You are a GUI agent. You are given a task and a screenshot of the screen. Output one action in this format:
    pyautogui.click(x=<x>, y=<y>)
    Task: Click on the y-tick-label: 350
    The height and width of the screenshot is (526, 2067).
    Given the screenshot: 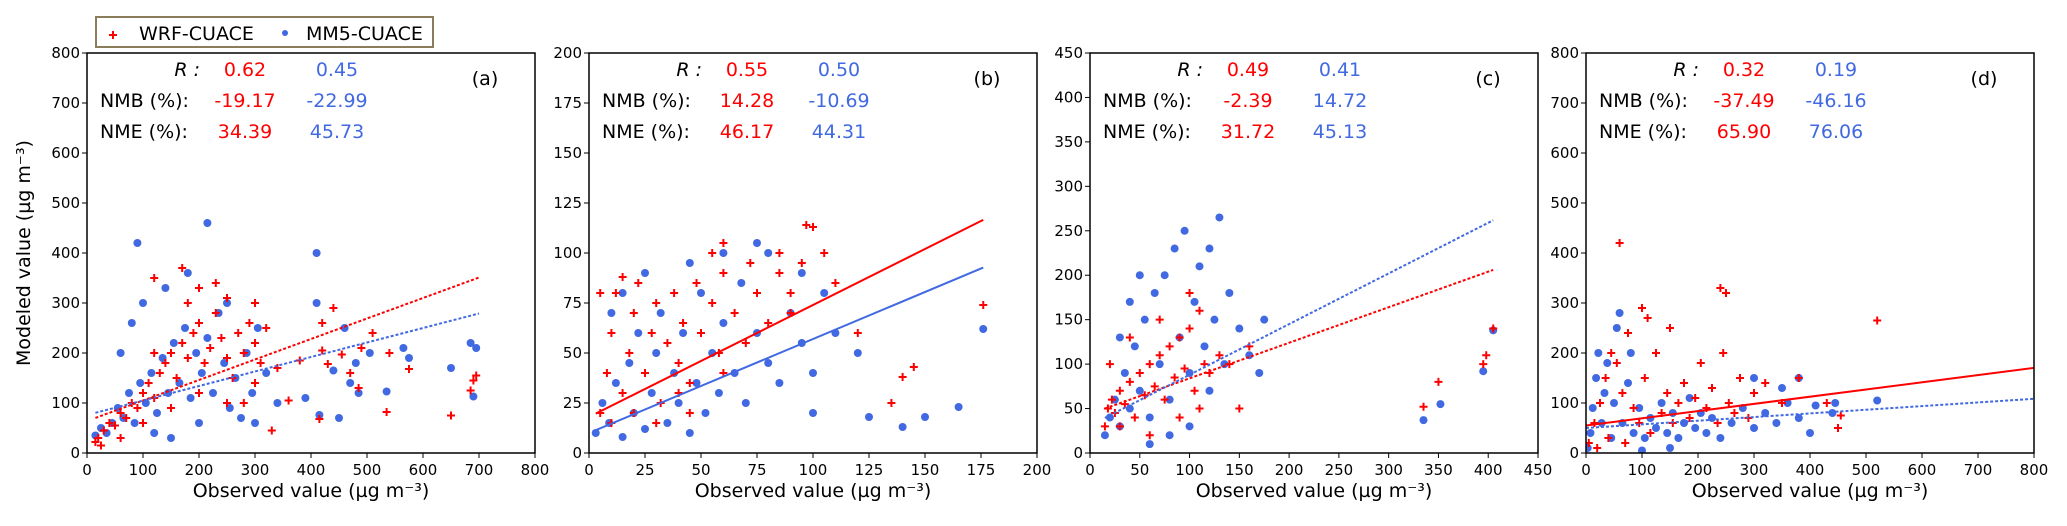 What is the action you would take?
    pyautogui.click(x=1068, y=142)
    